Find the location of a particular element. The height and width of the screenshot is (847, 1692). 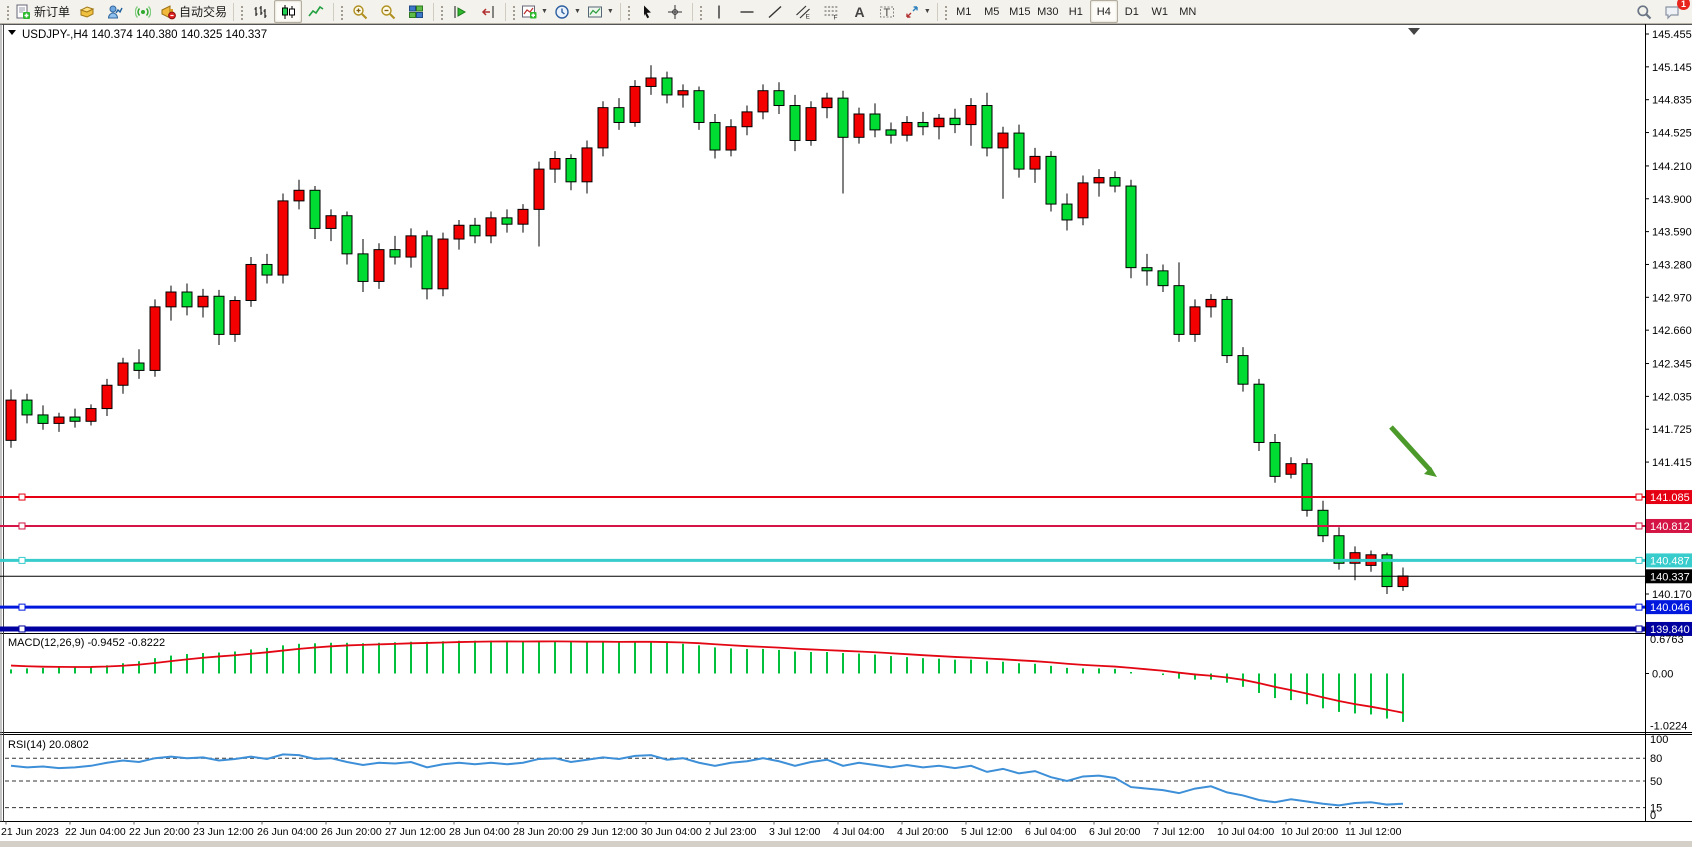

profiles-button is located at coordinates (115, 11).